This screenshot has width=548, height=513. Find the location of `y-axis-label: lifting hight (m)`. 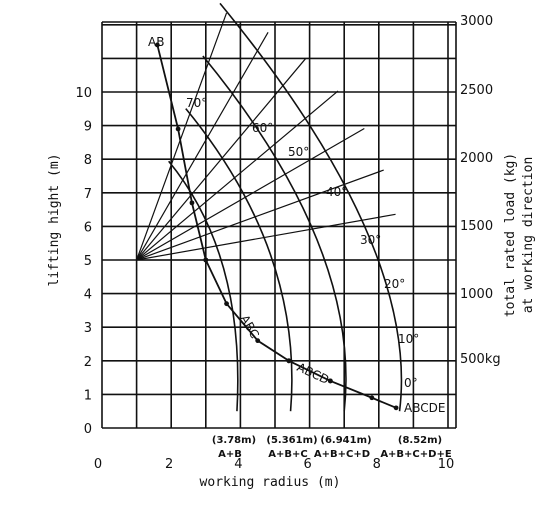

y-axis-label: lifting hight (m) is located at coordinates (54, 219).